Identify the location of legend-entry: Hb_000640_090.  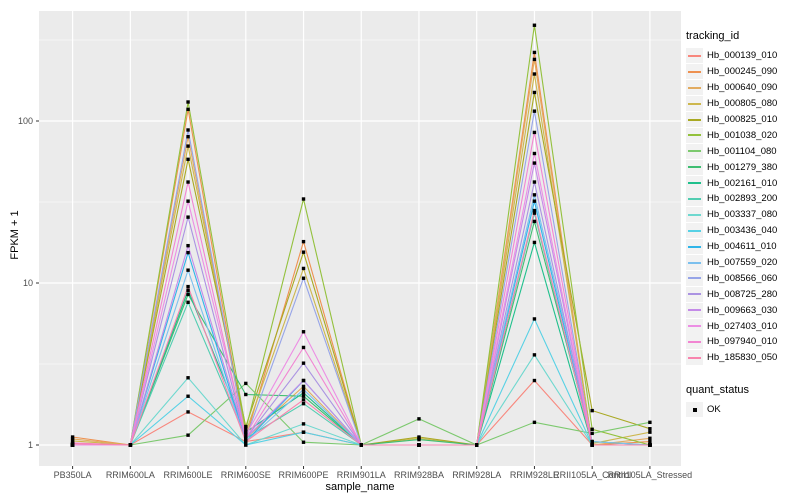
(743, 88).